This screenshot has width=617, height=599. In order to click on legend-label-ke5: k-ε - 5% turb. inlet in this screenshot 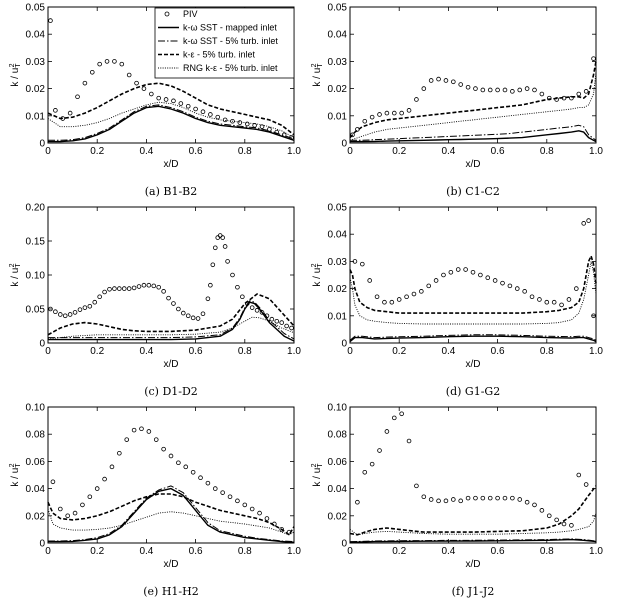, I will do `click(219, 55)`.